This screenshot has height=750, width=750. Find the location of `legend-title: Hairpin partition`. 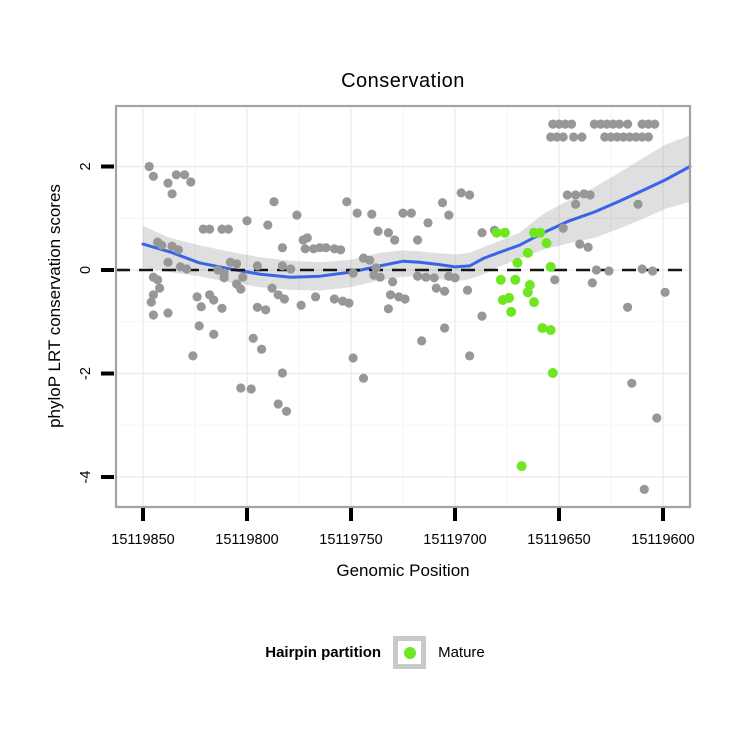

legend-title: Hairpin partition is located at coordinates (323, 652).